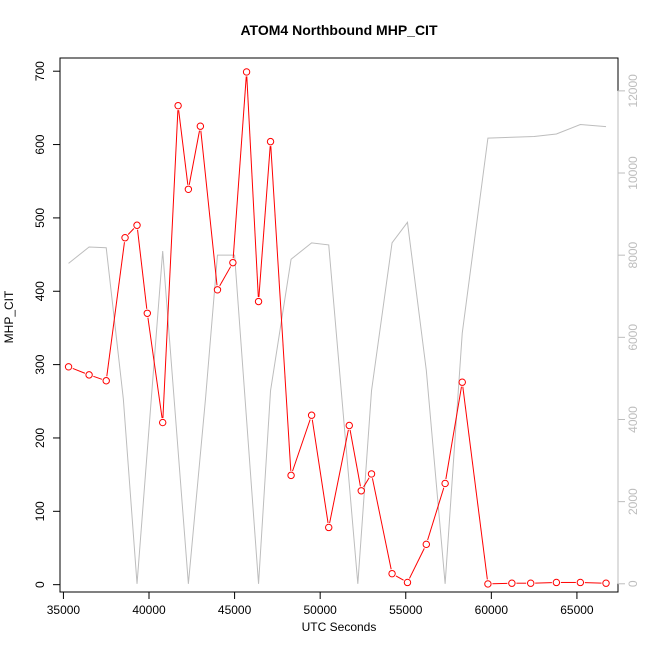  Describe the element at coordinates (633, 501) in the screenshot. I see `y2-tick-label: 2000` at that location.